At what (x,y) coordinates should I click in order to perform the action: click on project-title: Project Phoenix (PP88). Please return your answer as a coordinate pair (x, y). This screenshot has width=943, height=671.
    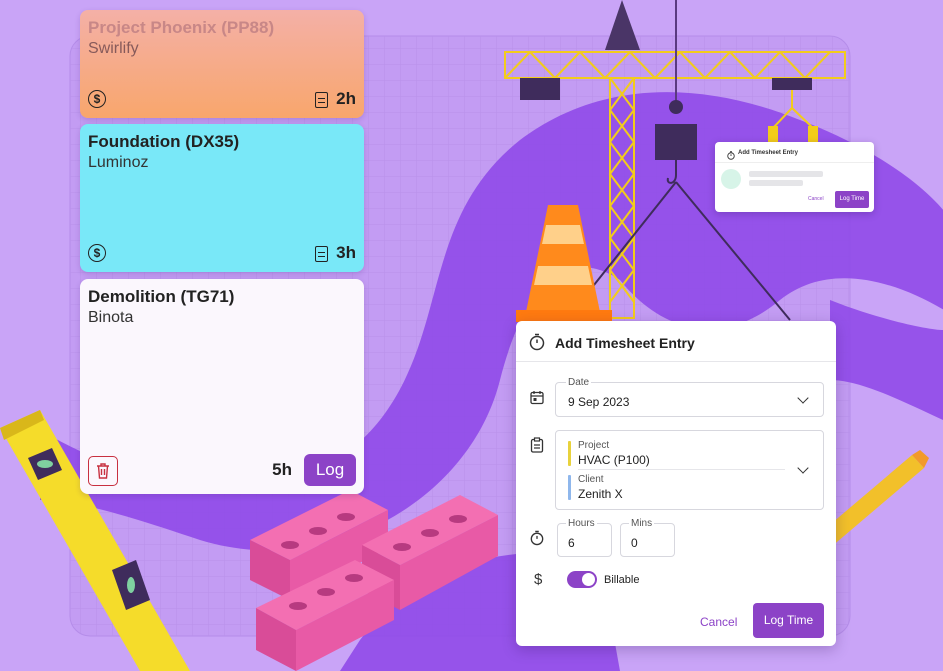
    Looking at the image, I should click on (181, 27).